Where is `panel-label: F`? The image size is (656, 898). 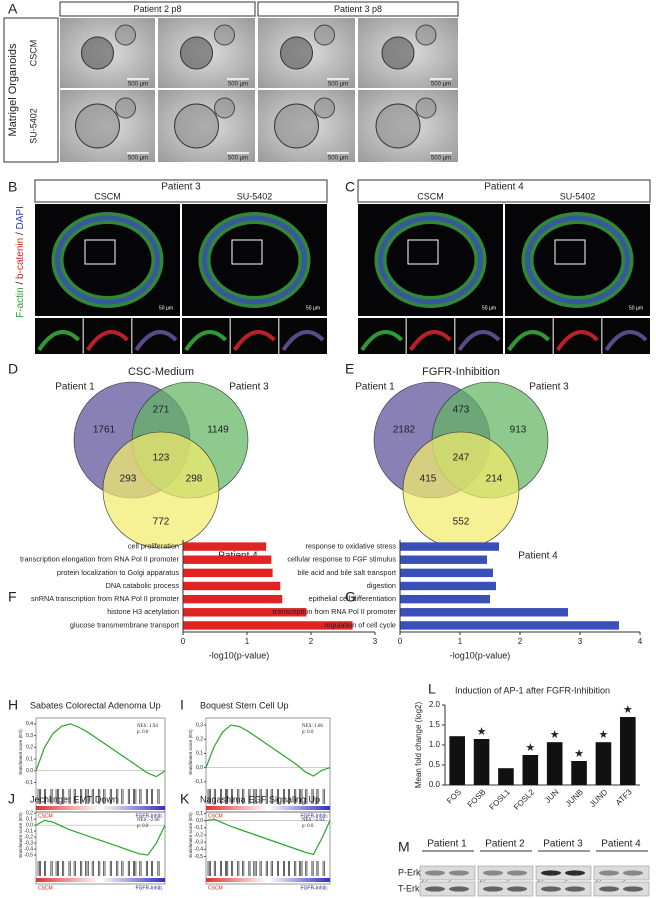
panel-label: F is located at coordinates (12, 597).